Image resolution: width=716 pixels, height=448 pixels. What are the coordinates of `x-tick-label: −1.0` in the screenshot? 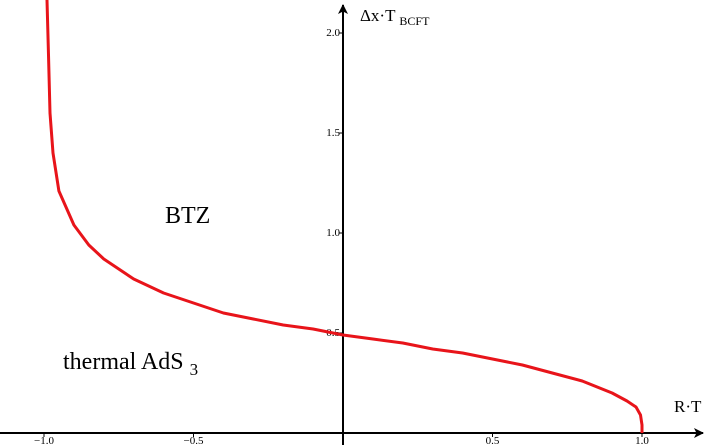 It's located at (44, 441).